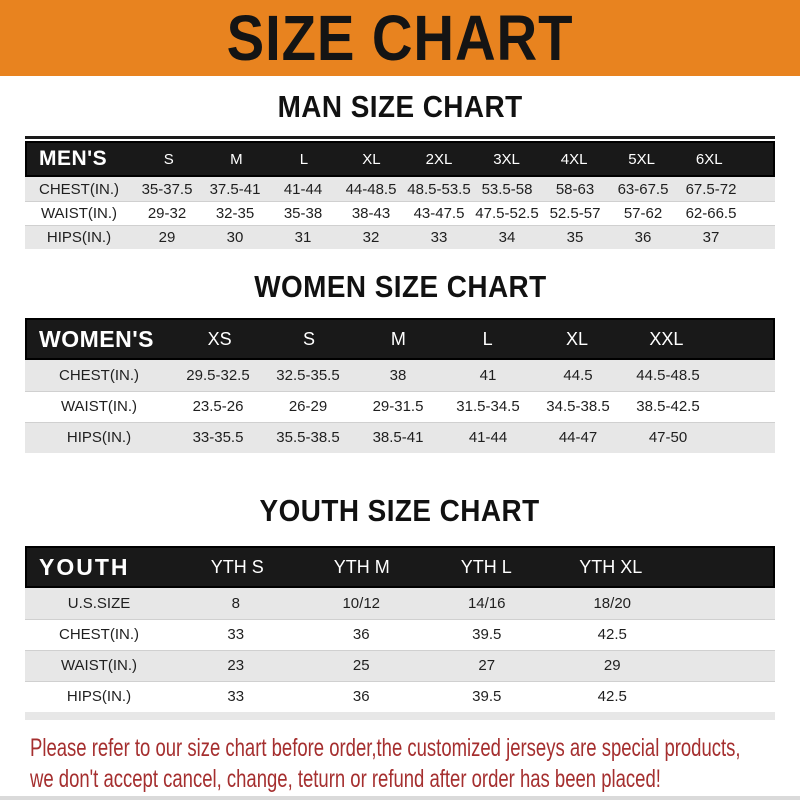 This screenshot has width=800, height=800. What do you see at coordinates (303, 237) in the screenshot?
I see `size-value: 31` at bounding box center [303, 237].